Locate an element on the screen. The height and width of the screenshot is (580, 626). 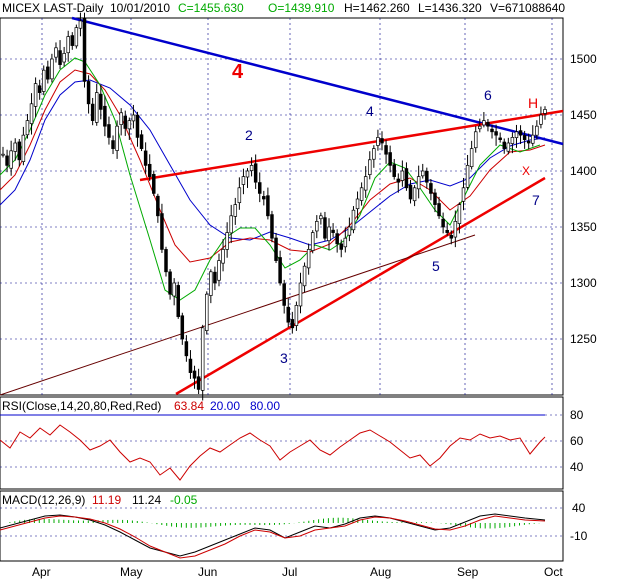
price-tick: 1500 is located at coordinates (583, 59).